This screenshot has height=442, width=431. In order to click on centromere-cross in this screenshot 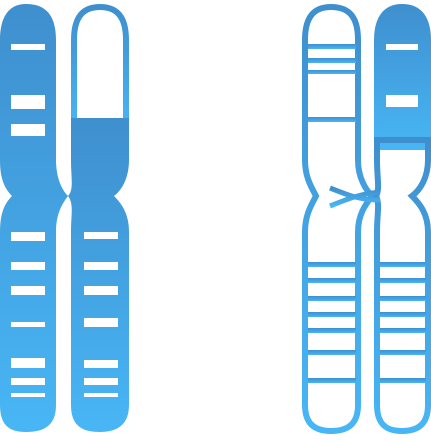, I will do `click(355, 197)`.